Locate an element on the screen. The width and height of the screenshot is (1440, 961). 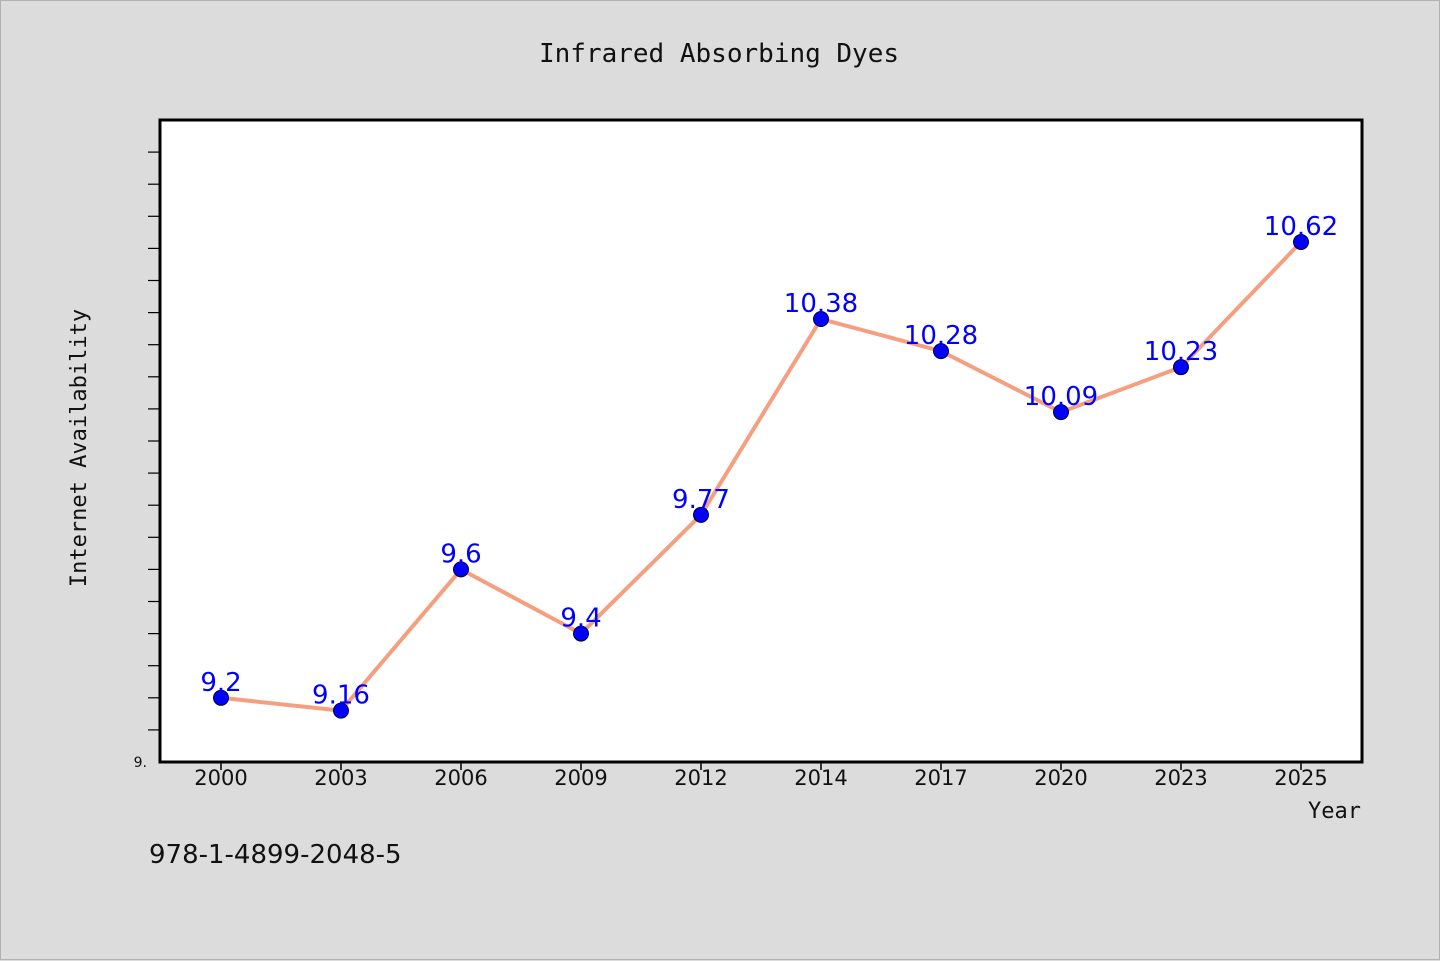
x-tick-label: 2014 is located at coordinates (820, 778).